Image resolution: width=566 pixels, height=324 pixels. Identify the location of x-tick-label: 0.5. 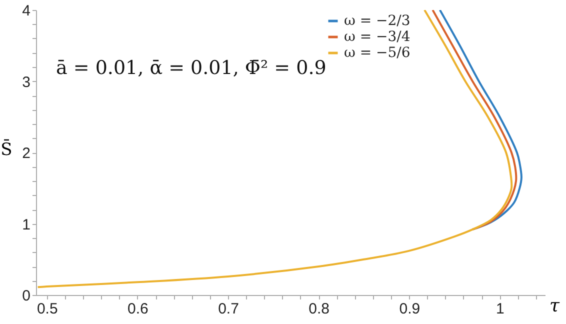
(47, 309).